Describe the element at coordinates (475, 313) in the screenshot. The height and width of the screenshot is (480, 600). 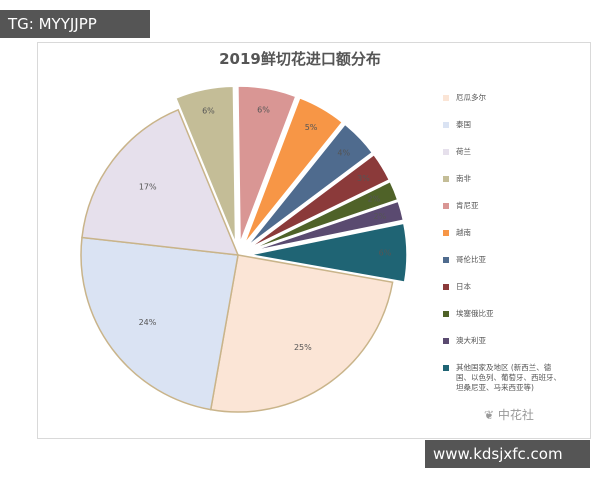
I see `legend-label: 埃塞俄比亚` at that location.